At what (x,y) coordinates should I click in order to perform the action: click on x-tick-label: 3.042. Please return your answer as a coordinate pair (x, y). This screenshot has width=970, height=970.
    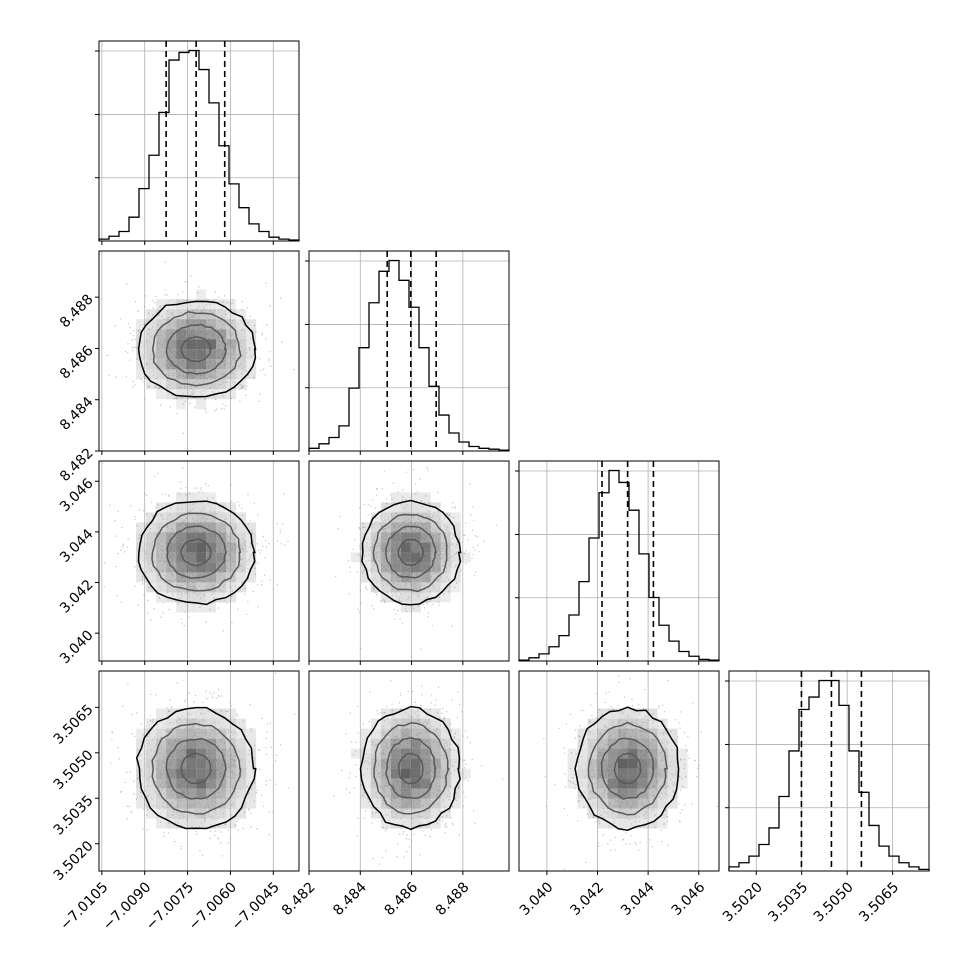
    Looking at the image, I should click on (587, 899).